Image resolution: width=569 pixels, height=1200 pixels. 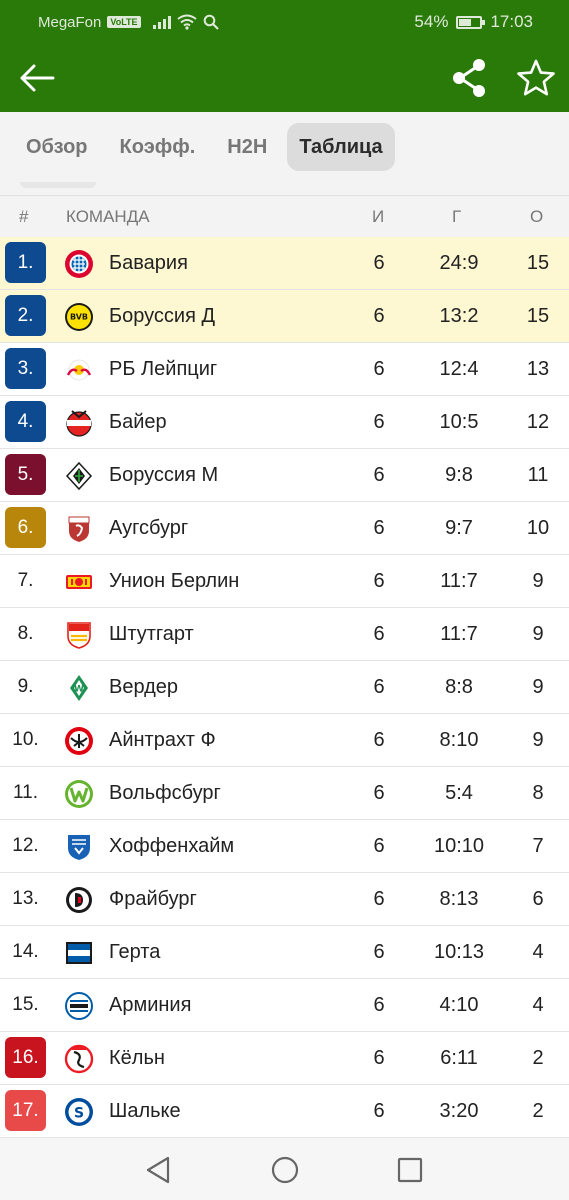 I want to click on table-row: 13. Фрайбург 6 8:13 6, so click(x=284, y=899).